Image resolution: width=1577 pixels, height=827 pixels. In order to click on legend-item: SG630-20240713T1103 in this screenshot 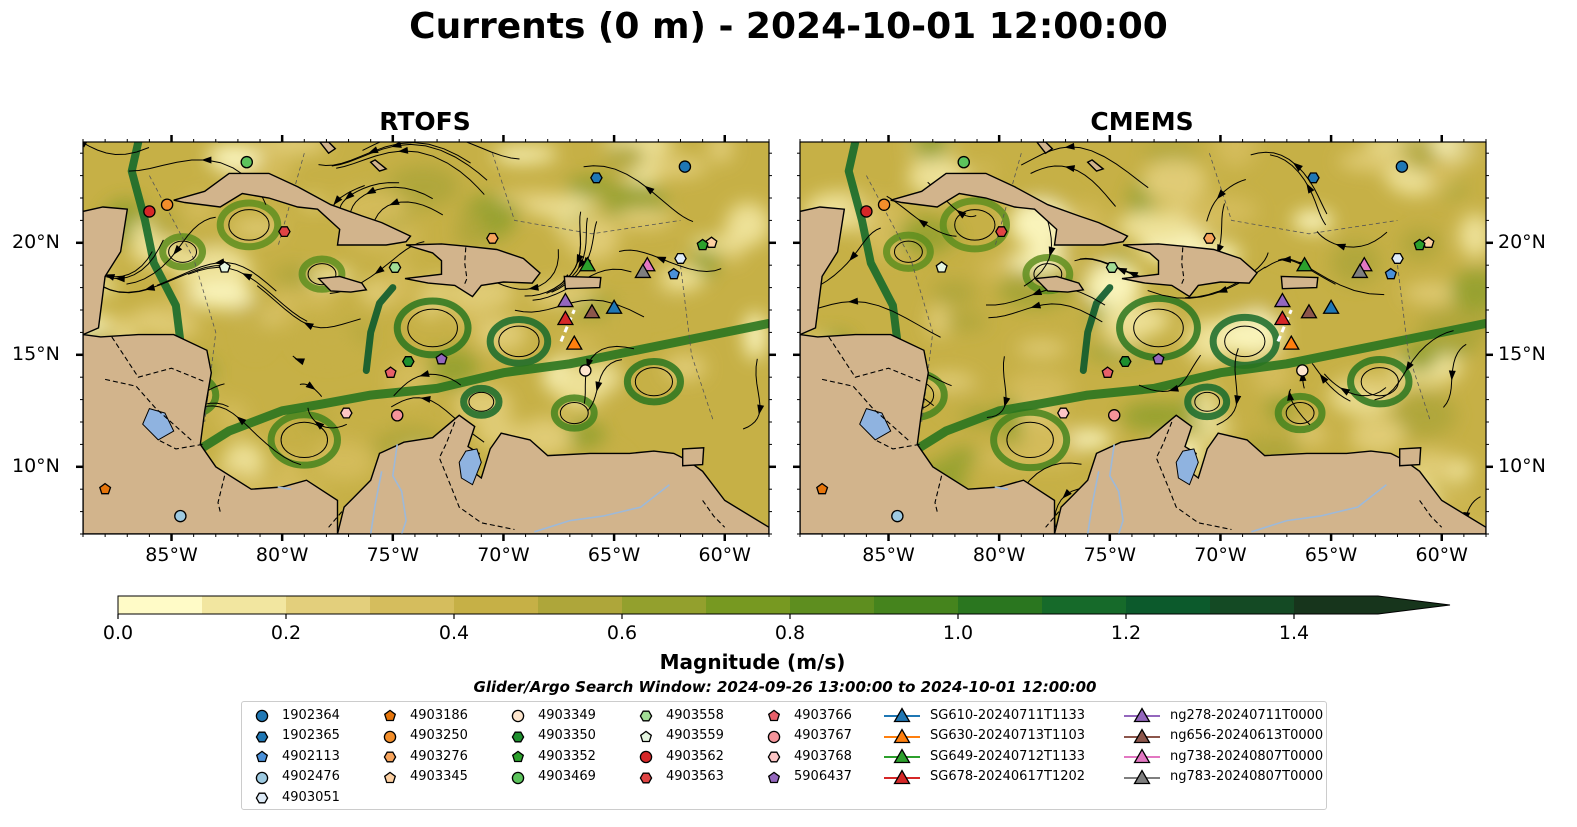, I will do `click(984, 736)`.